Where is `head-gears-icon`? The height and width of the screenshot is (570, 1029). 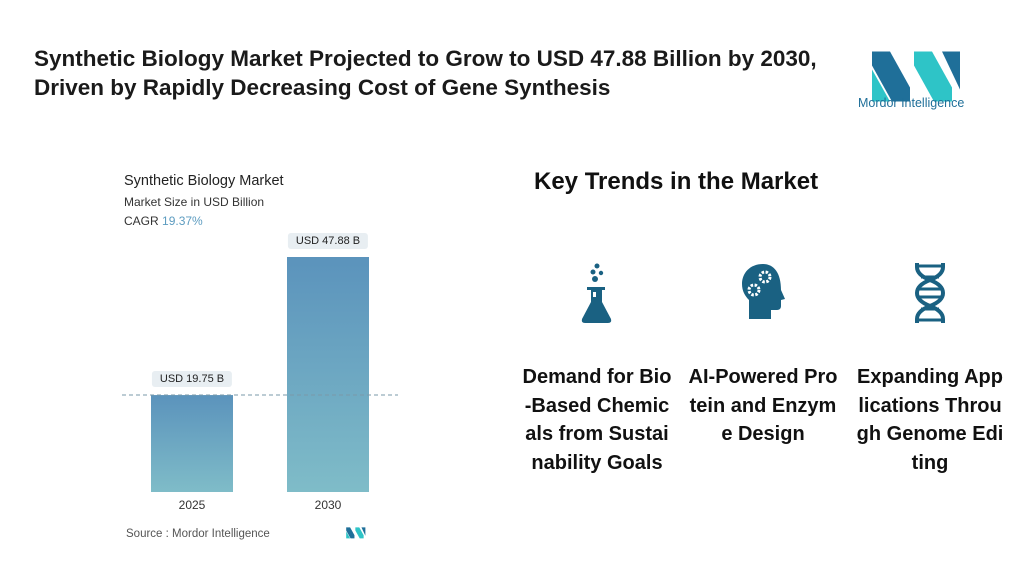 head-gears-icon is located at coordinates (763, 291).